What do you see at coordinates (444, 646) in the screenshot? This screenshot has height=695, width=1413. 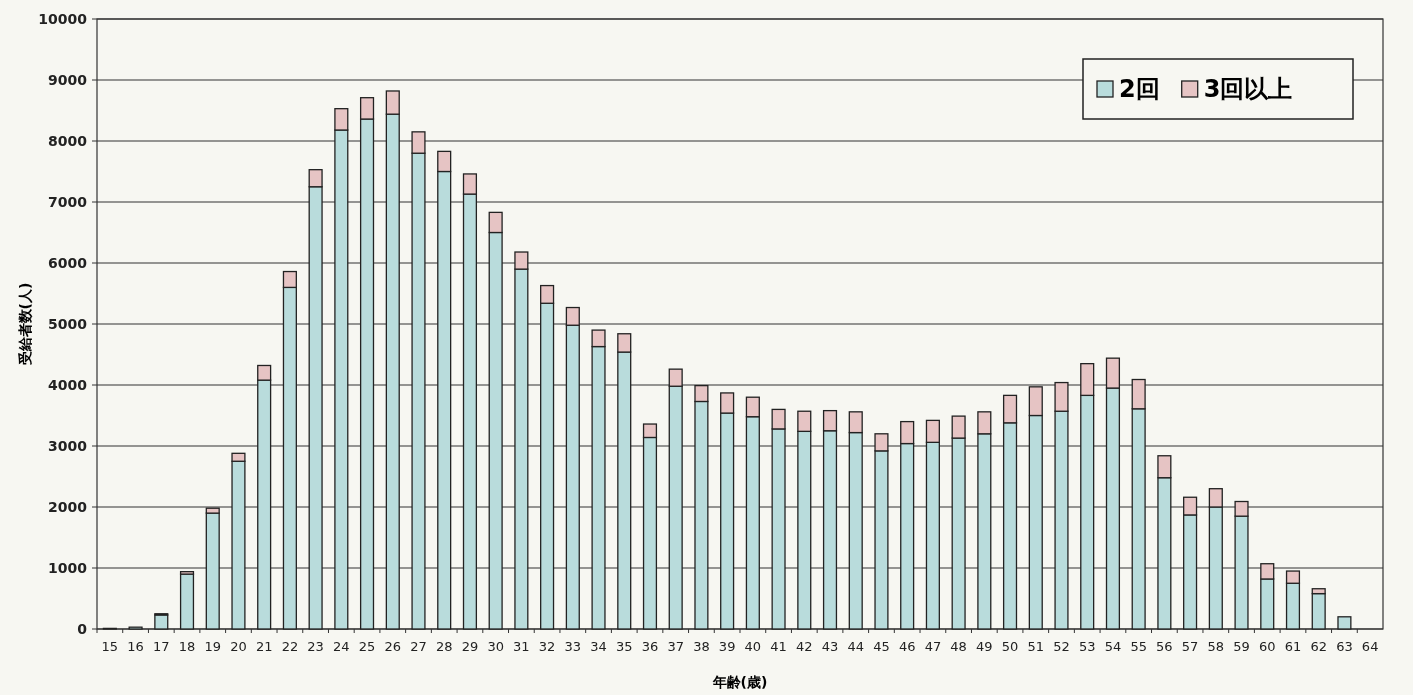 I see `x-tick-label: 28` at bounding box center [444, 646].